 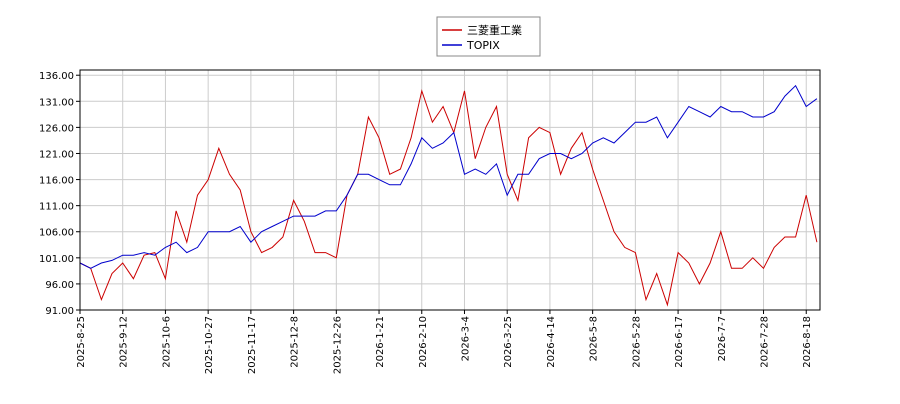 I want to click on x-tick-label: 2026-8-18, so click(x=807, y=342).